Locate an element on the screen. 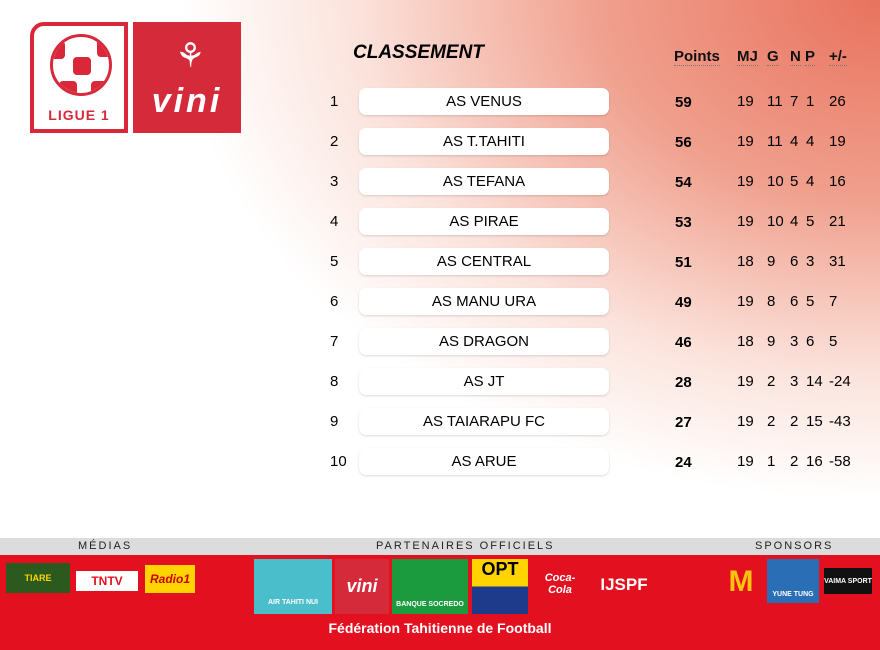 The image size is (880, 650). table-row: 4 AS PIRAE 53 19 10 4 5 21 is located at coordinates (440, 221).